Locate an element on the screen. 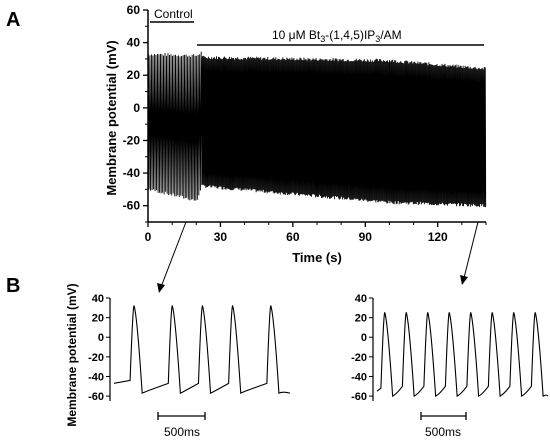 The height and width of the screenshot is (441, 550). panel-a-x-label: Time (s) is located at coordinates (317, 257).